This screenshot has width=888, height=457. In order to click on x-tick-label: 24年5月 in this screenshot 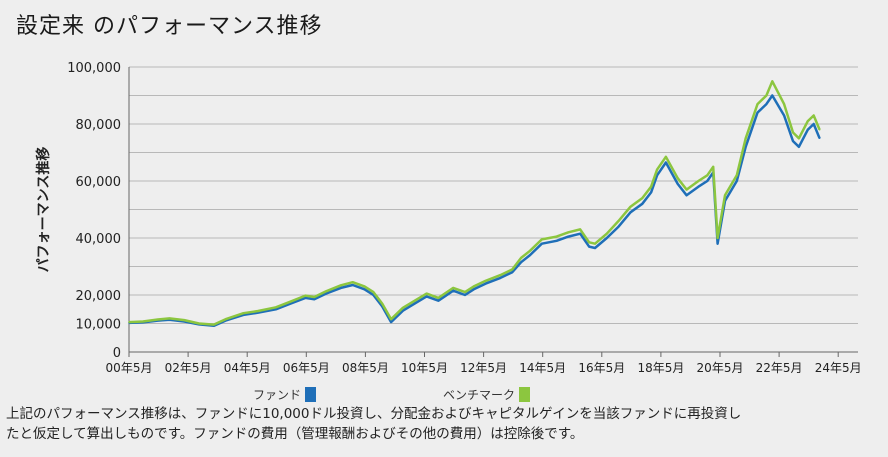, I will do `click(838, 368)`.